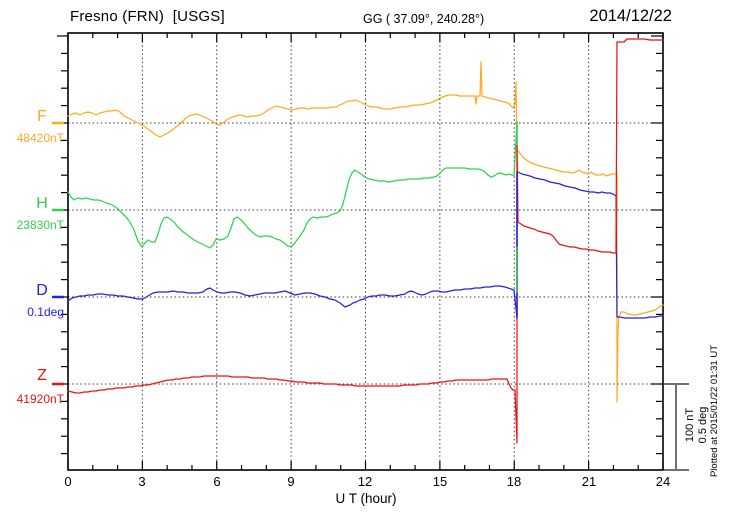 The image size is (730, 520). What do you see at coordinates (42, 290) in the screenshot?
I see `component-label-D: D` at bounding box center [42, 290].